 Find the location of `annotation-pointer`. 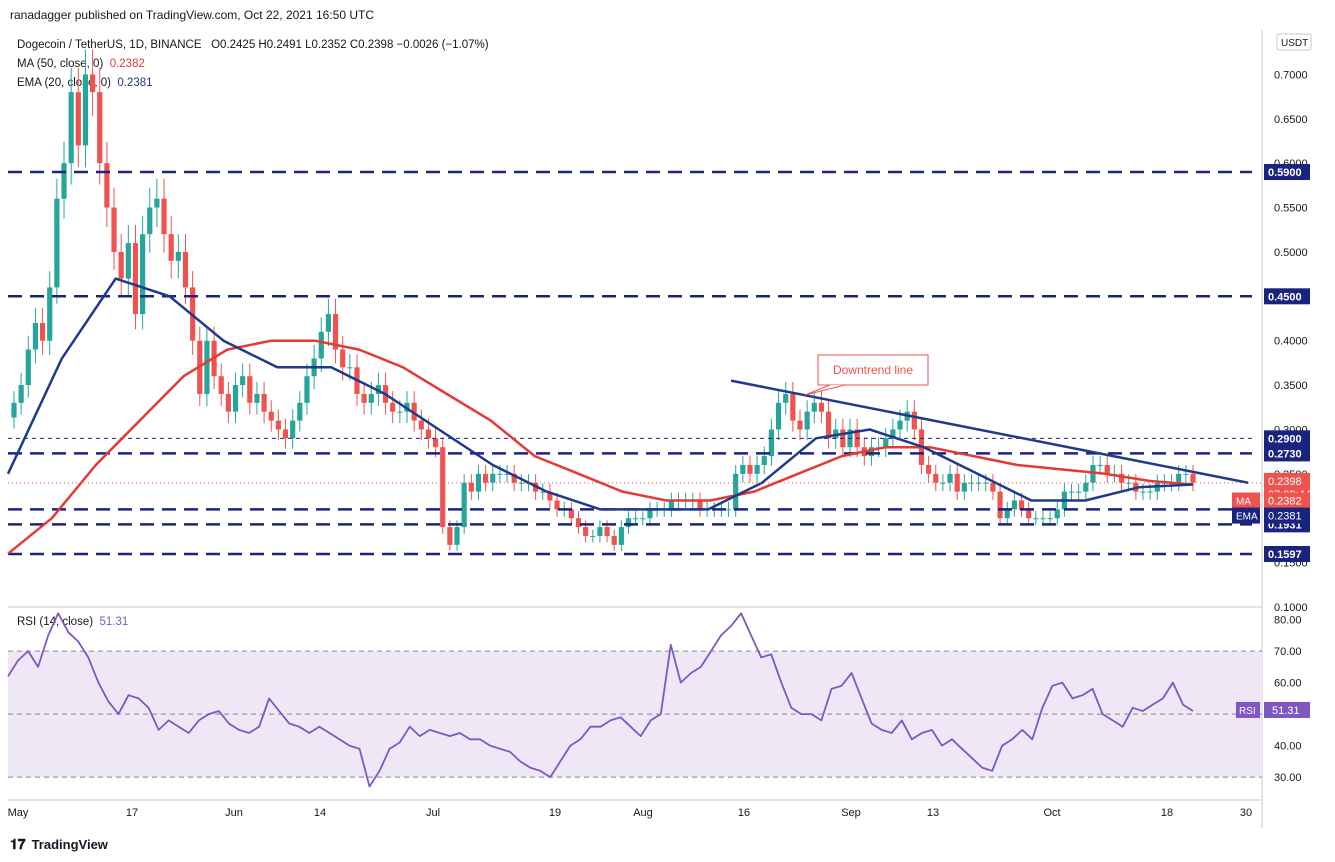

annotation-pointer is located at coordinates (825, 390).